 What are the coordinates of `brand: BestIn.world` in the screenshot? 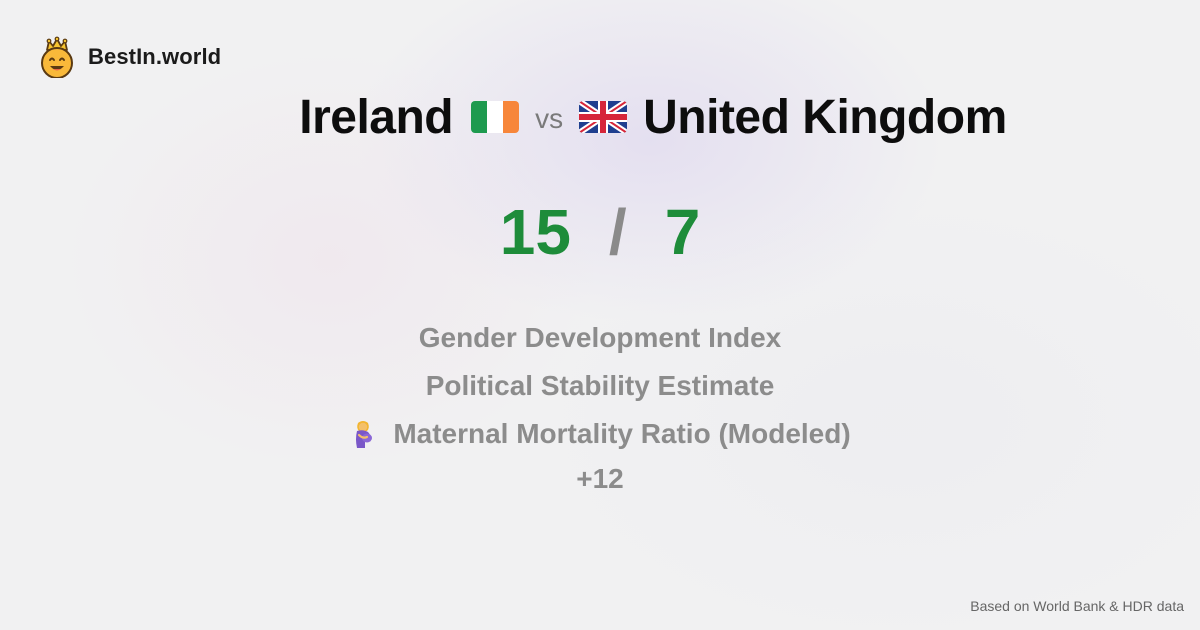 It's located at (129, 57).